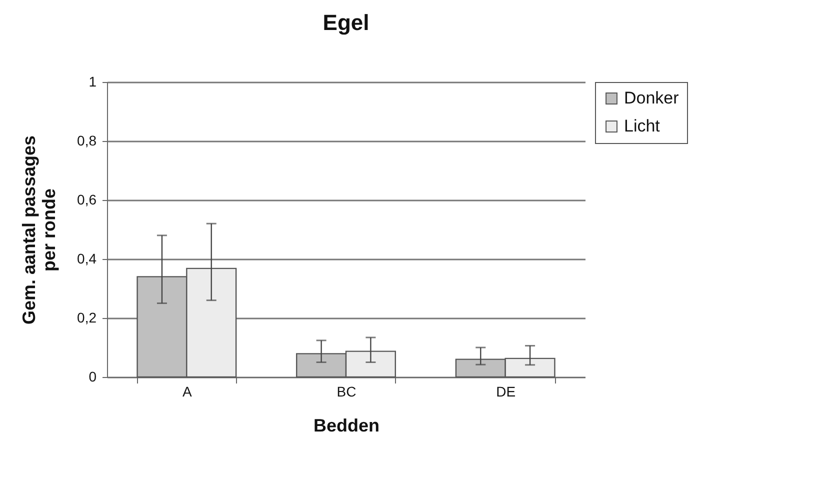 The height and width of the screenshot is (499, 838). I want to click on x-axis-title: Bedden, so click(346, 426).